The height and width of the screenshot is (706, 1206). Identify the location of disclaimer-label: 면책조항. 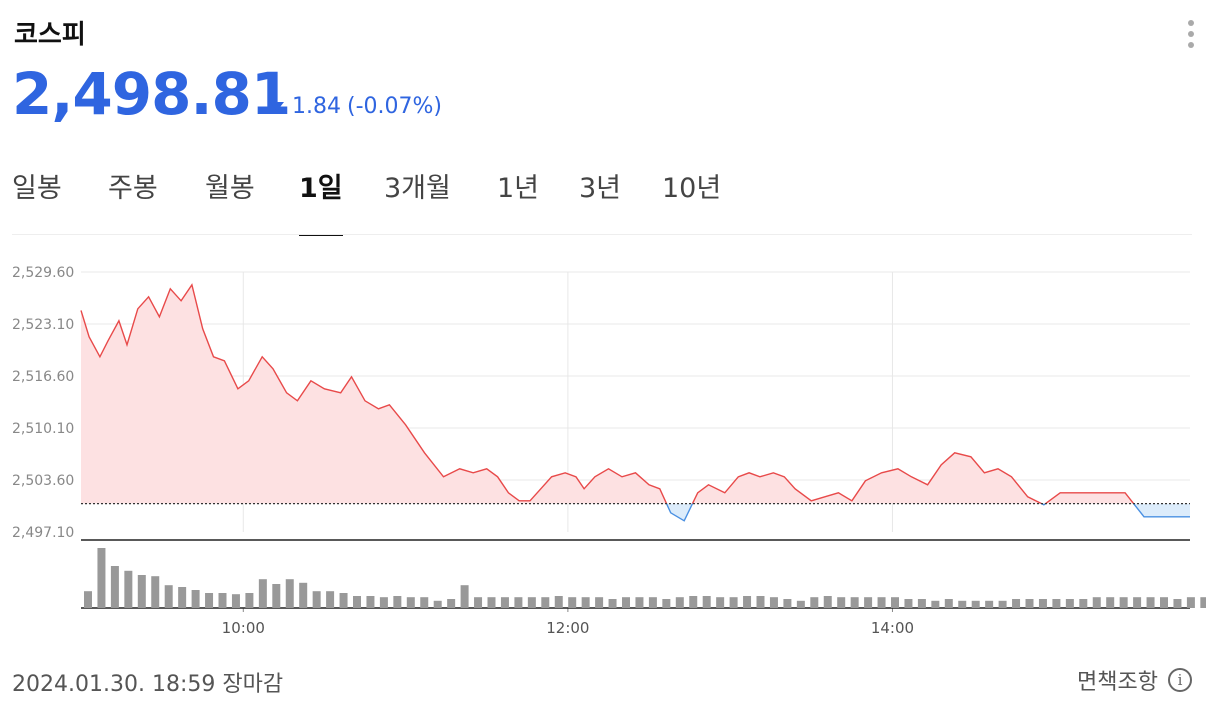
(1117, 682).